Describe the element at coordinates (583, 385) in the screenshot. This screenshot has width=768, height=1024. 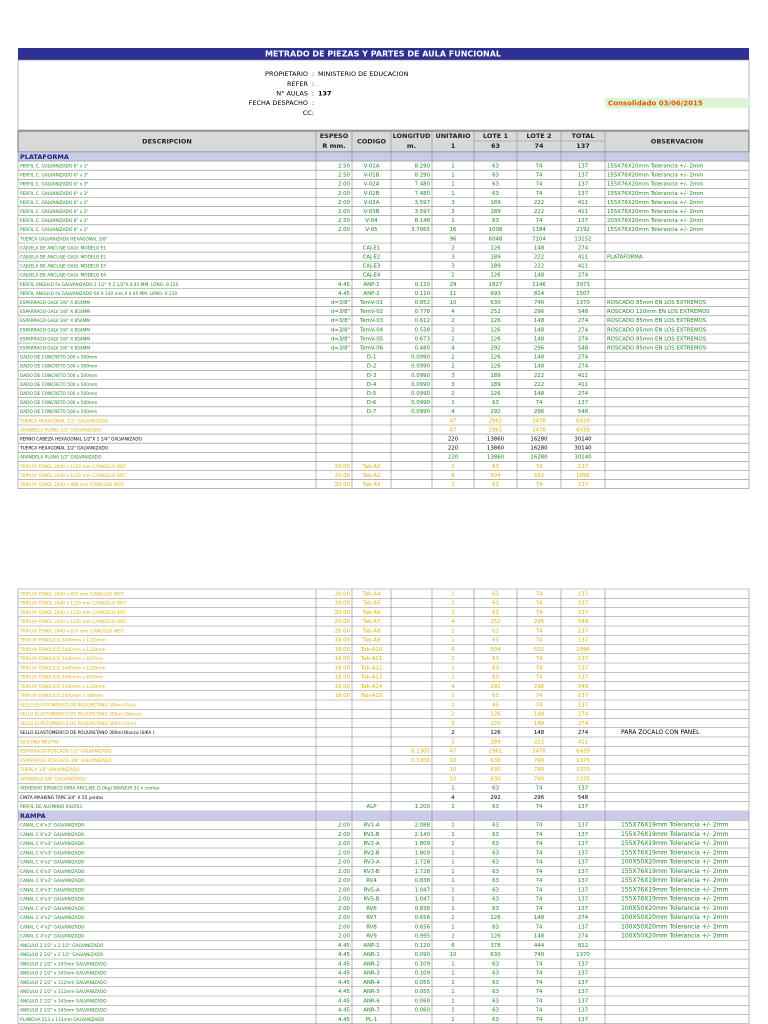
I see `cell-text: 411` at that location.